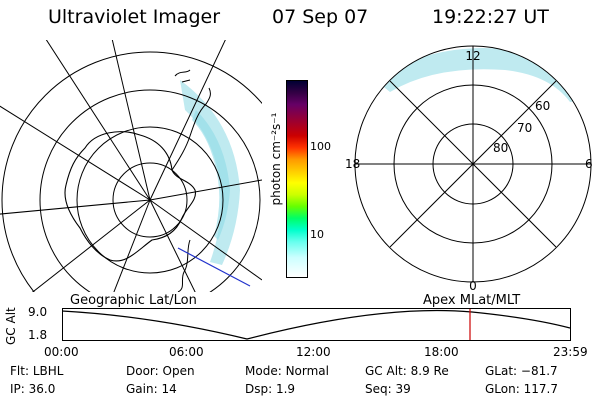  What do you see at coordinates (133, 300) in the screenshot?
I see `geographic-caption: Geographic Lat/Lon` at bounding box center [133, 300].